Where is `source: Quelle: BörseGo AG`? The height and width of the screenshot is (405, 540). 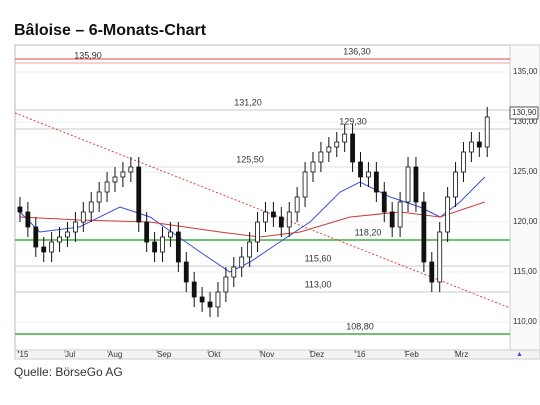 source: Quelle: BörseGo AG is located at coordinates (68, 372).